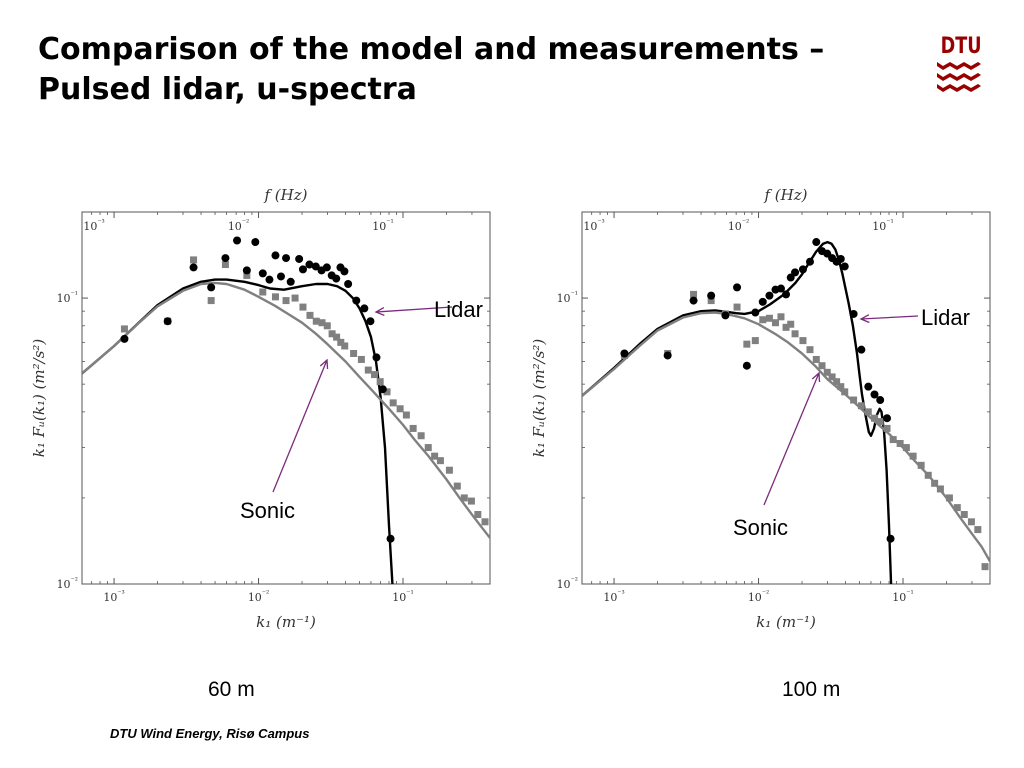 The width and height of the screenshot is (1024, 768). Describe the element at coordinates (785, 195) in the screenshot. I see `chart-100m-top-axis-label: f (Hz)` at that location.